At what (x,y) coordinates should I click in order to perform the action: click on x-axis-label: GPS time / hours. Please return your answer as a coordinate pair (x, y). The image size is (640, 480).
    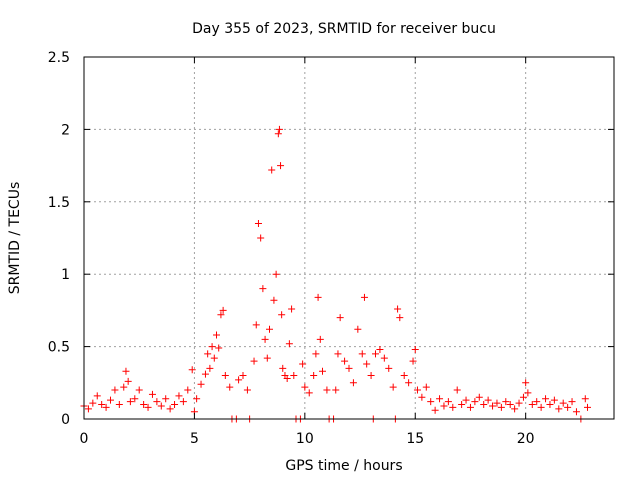
    Looking at the image, I should click on (343, 466).